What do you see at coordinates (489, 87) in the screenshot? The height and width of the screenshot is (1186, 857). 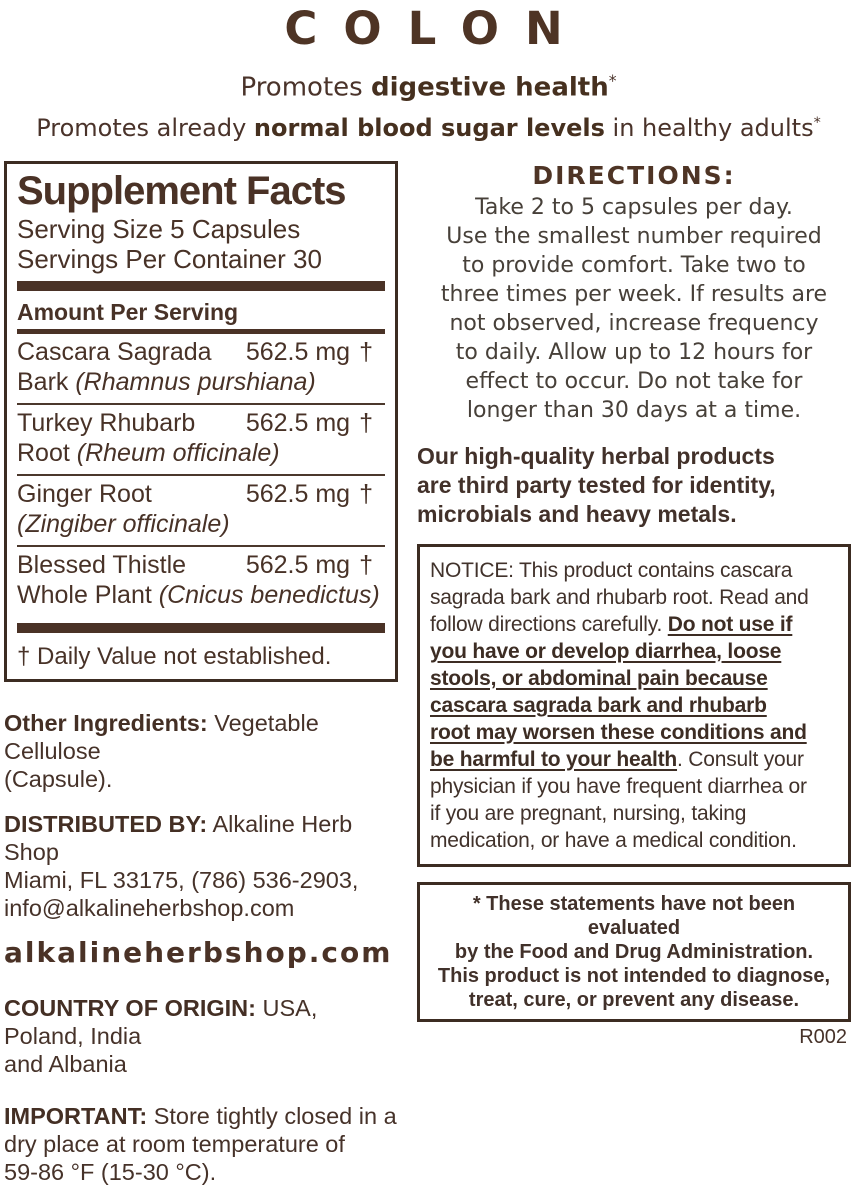 I see `tagline1-bold: digestive health` at bounding box center [489, 87].